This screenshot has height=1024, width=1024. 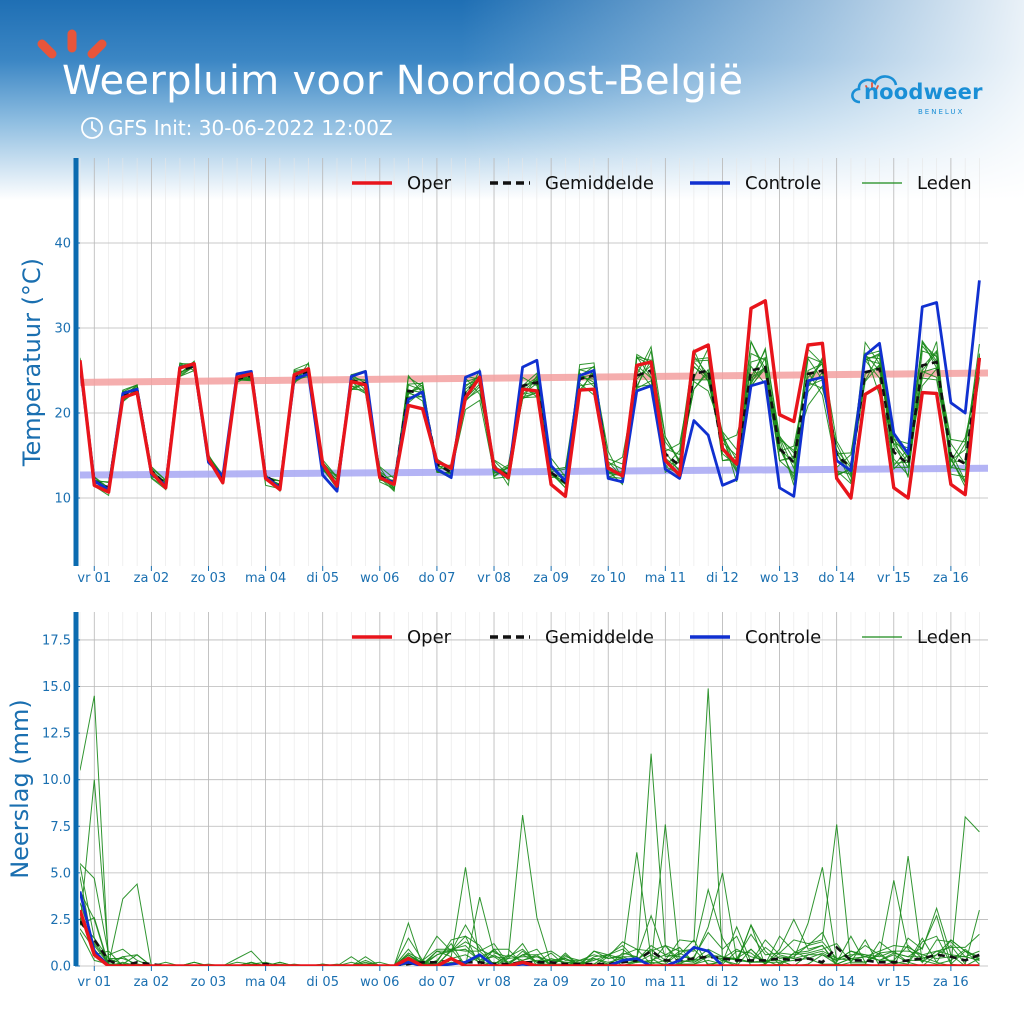 I want to click on logo: noodweer BENELUX, so click(x=914, y=94).